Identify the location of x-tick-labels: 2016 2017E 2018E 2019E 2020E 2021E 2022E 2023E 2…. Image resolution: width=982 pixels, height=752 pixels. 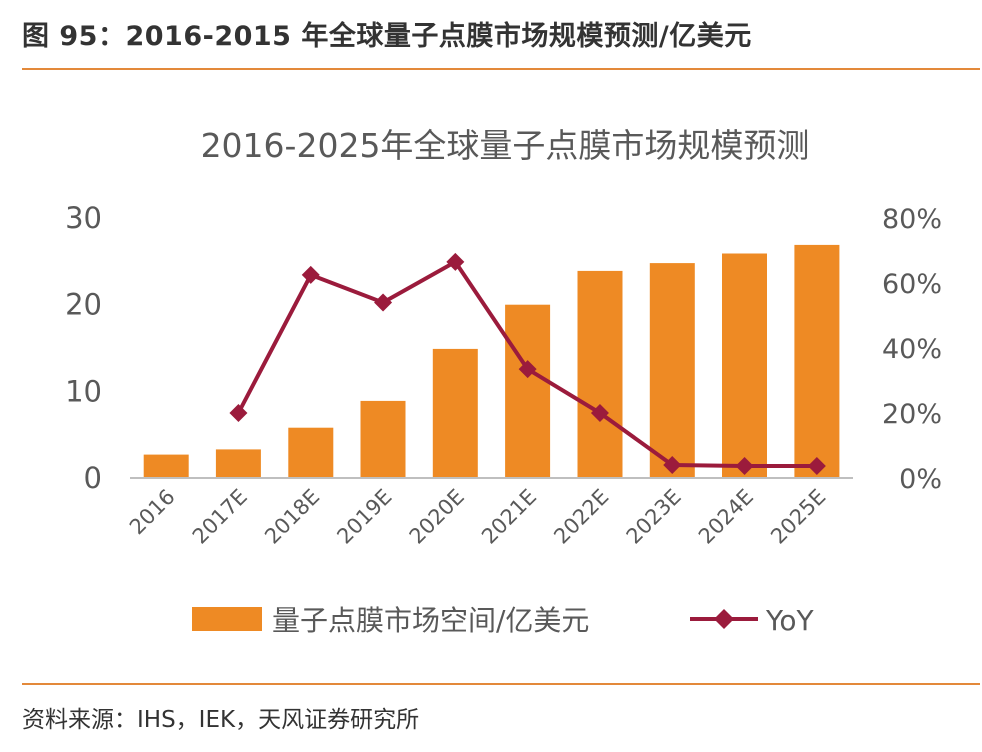
(477, 517).